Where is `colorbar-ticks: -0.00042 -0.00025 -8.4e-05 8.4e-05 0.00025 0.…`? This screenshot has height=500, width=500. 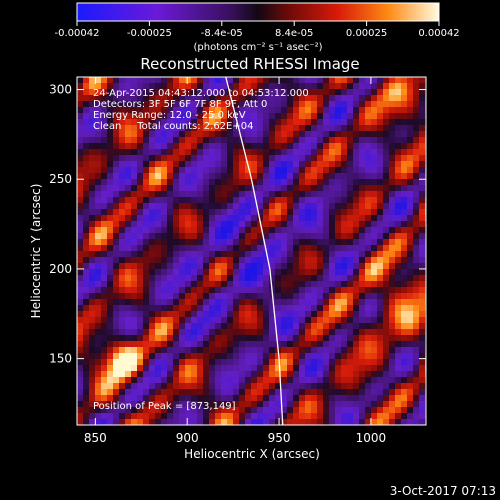 colorbar-ticks: -0.00042 -0.00025 -8.4e-05 8.4e-05 0.00025 0.… is located at coordinates (257, 30).